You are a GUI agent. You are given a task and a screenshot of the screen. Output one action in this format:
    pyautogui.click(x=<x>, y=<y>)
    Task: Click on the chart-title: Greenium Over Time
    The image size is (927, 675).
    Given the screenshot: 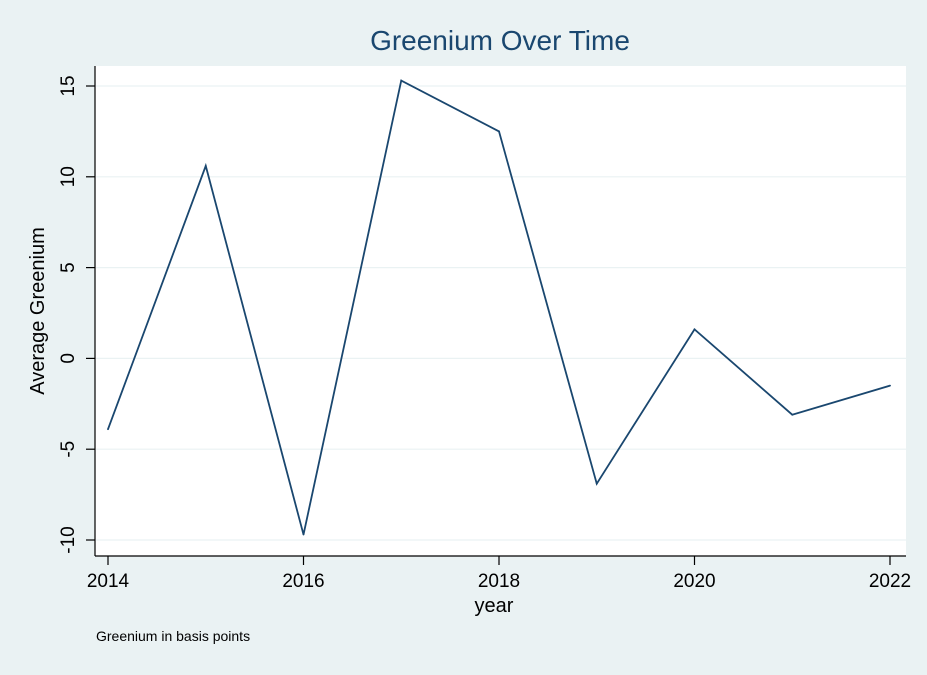 What is the action you would take?
    pyautogui.click(x=500, y=40)
    